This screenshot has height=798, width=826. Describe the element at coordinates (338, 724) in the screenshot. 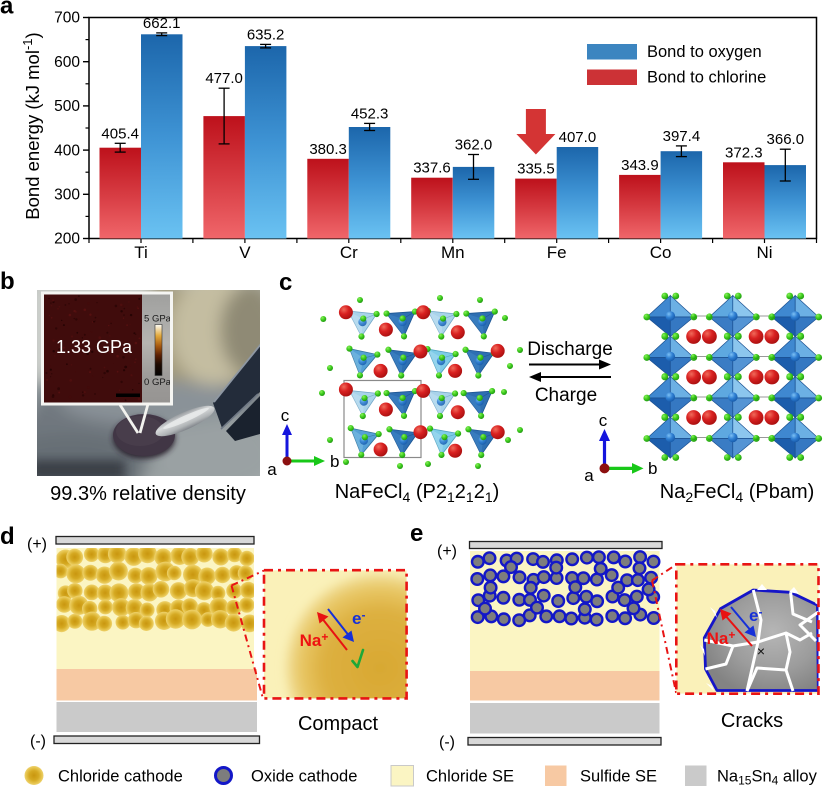

I see `svg-text: Compact` at that location.